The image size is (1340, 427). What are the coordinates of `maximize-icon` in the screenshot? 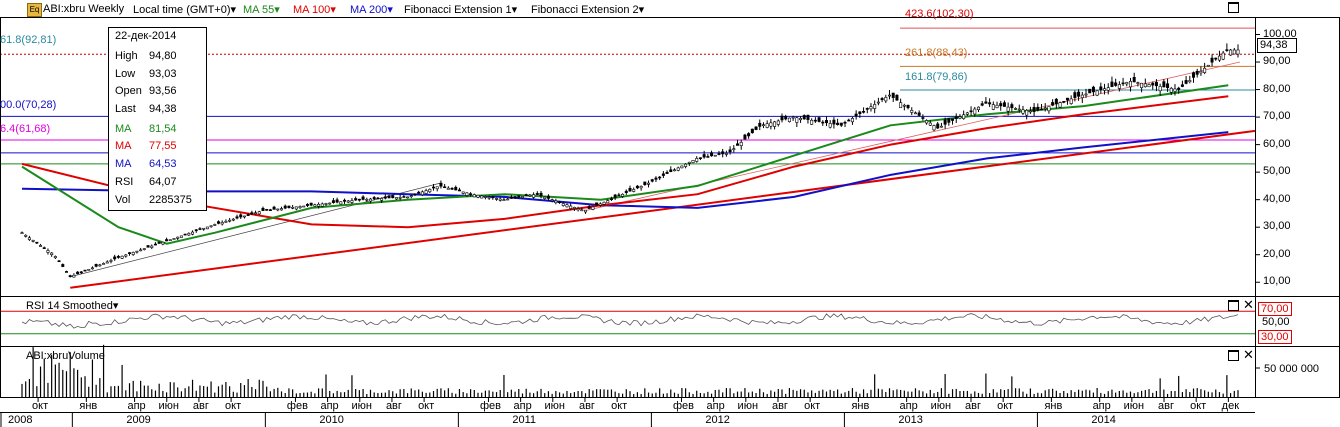 It's located at (1233, 7).